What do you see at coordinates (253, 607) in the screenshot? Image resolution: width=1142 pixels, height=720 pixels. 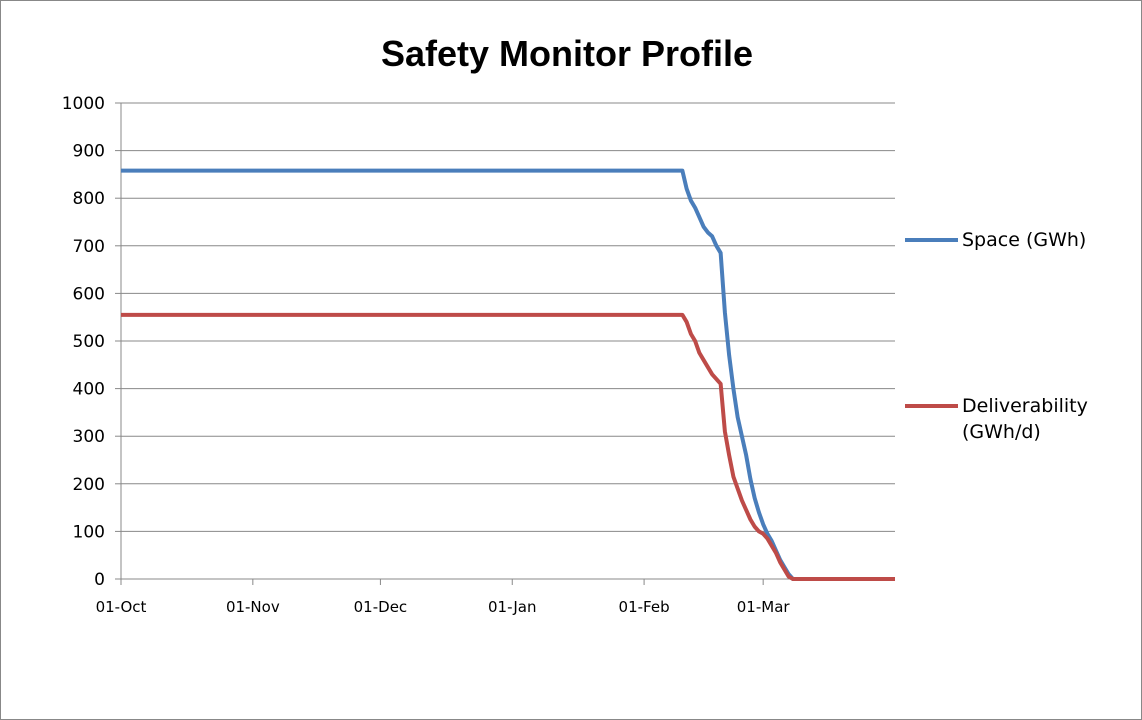 I see `x-tick-label: 01-Nov` at bounding box center [253, 607].